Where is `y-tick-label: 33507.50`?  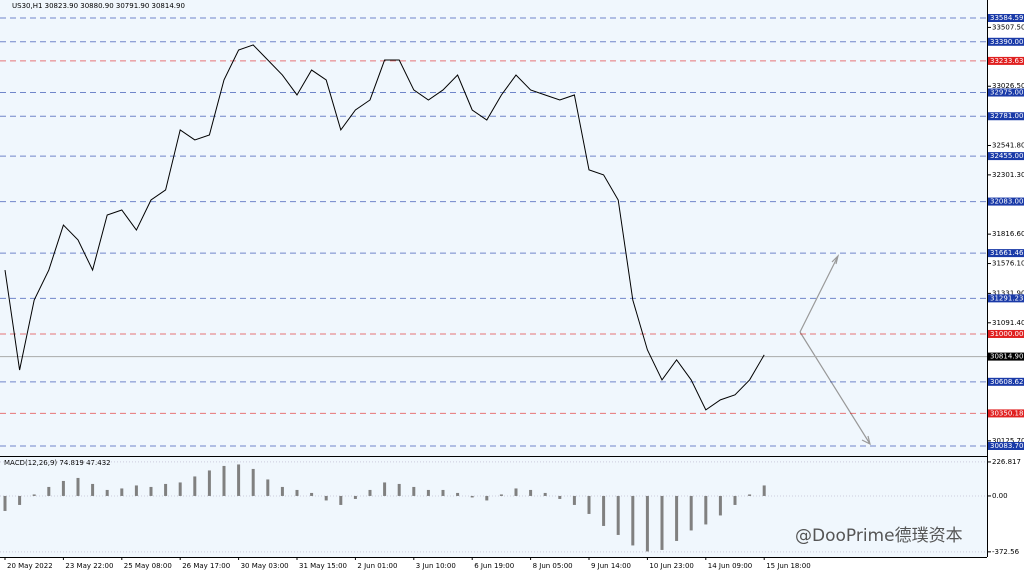 y-tick-label: 33507.50 is located at coordinates (1008, 27).